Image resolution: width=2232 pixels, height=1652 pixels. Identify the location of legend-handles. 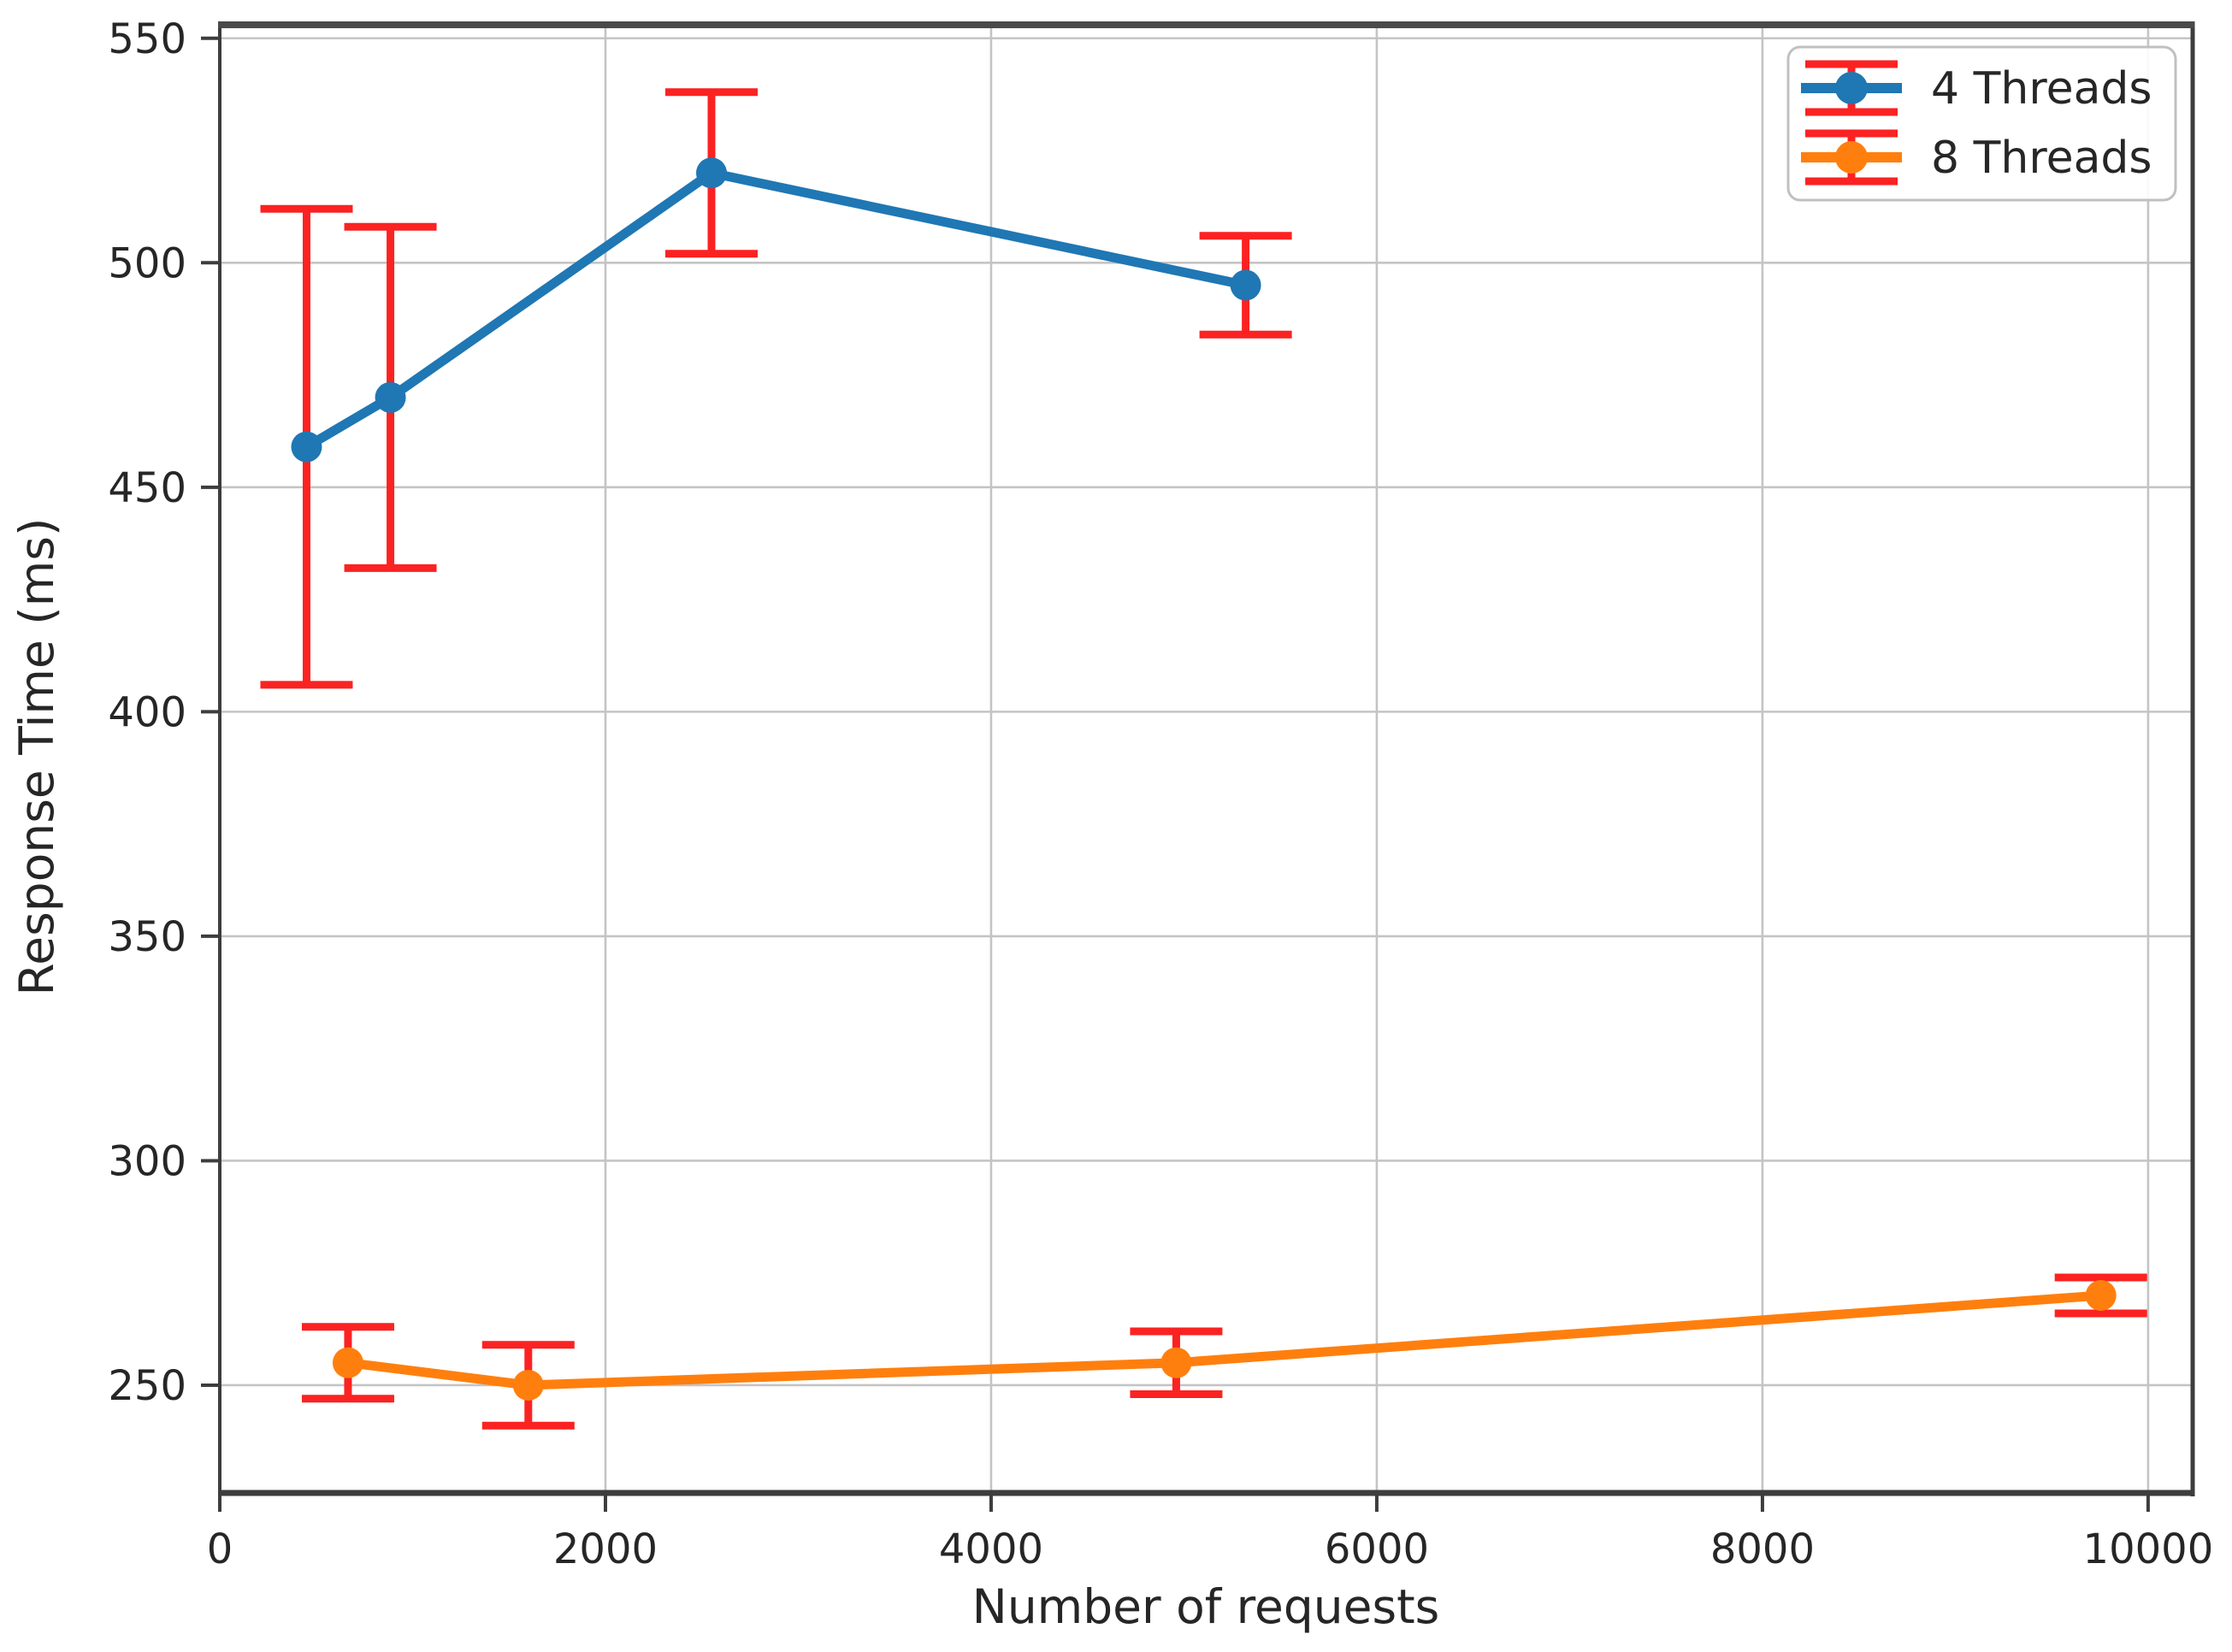
(1852, 123).